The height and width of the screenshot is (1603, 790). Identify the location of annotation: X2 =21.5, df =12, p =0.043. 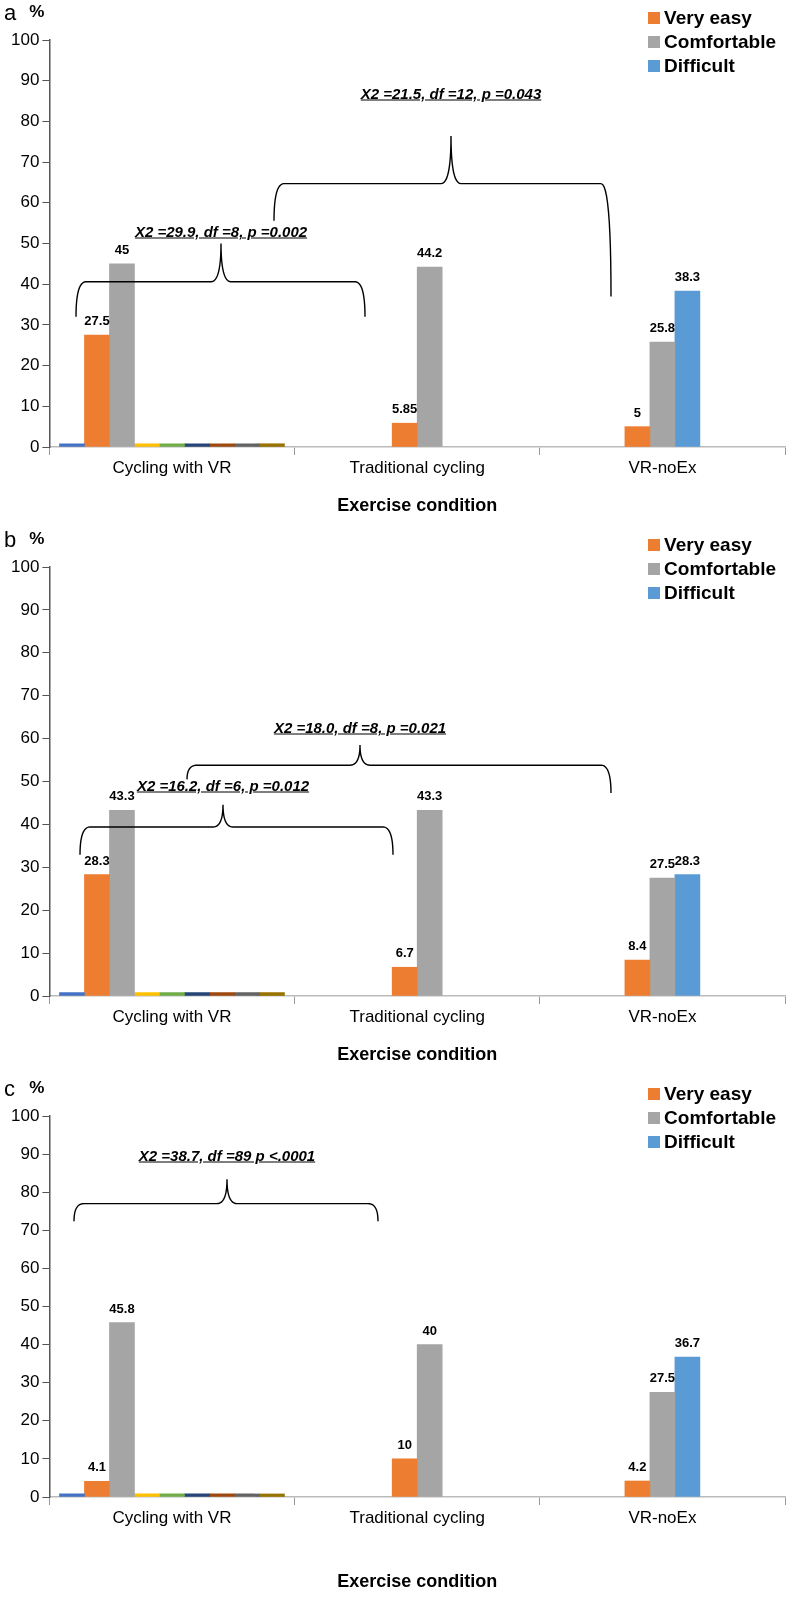
(451, 93).